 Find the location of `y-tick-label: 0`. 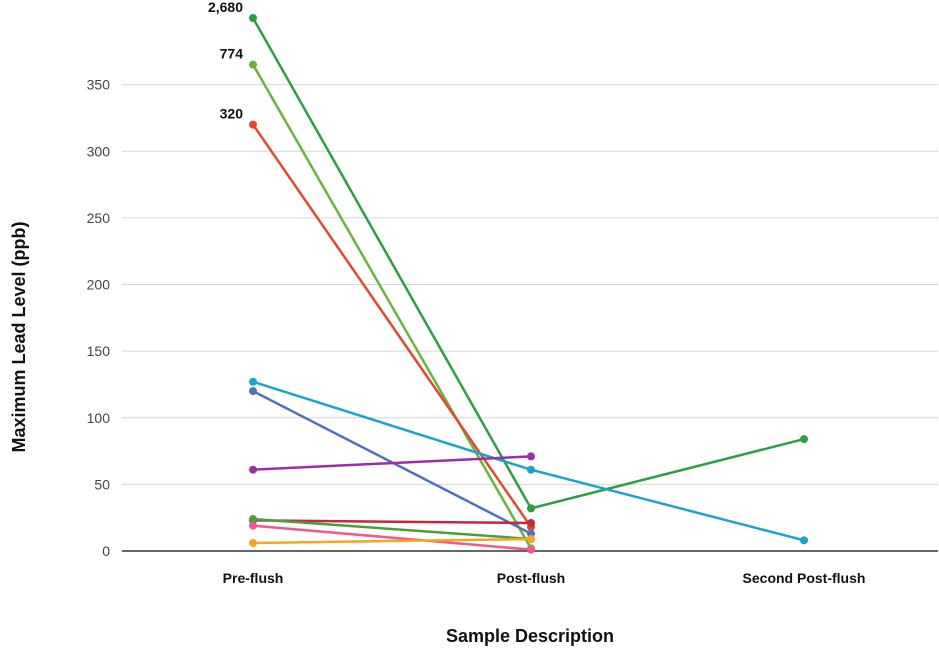

y-tick-label: 0 is located at coordinates (106, 551).